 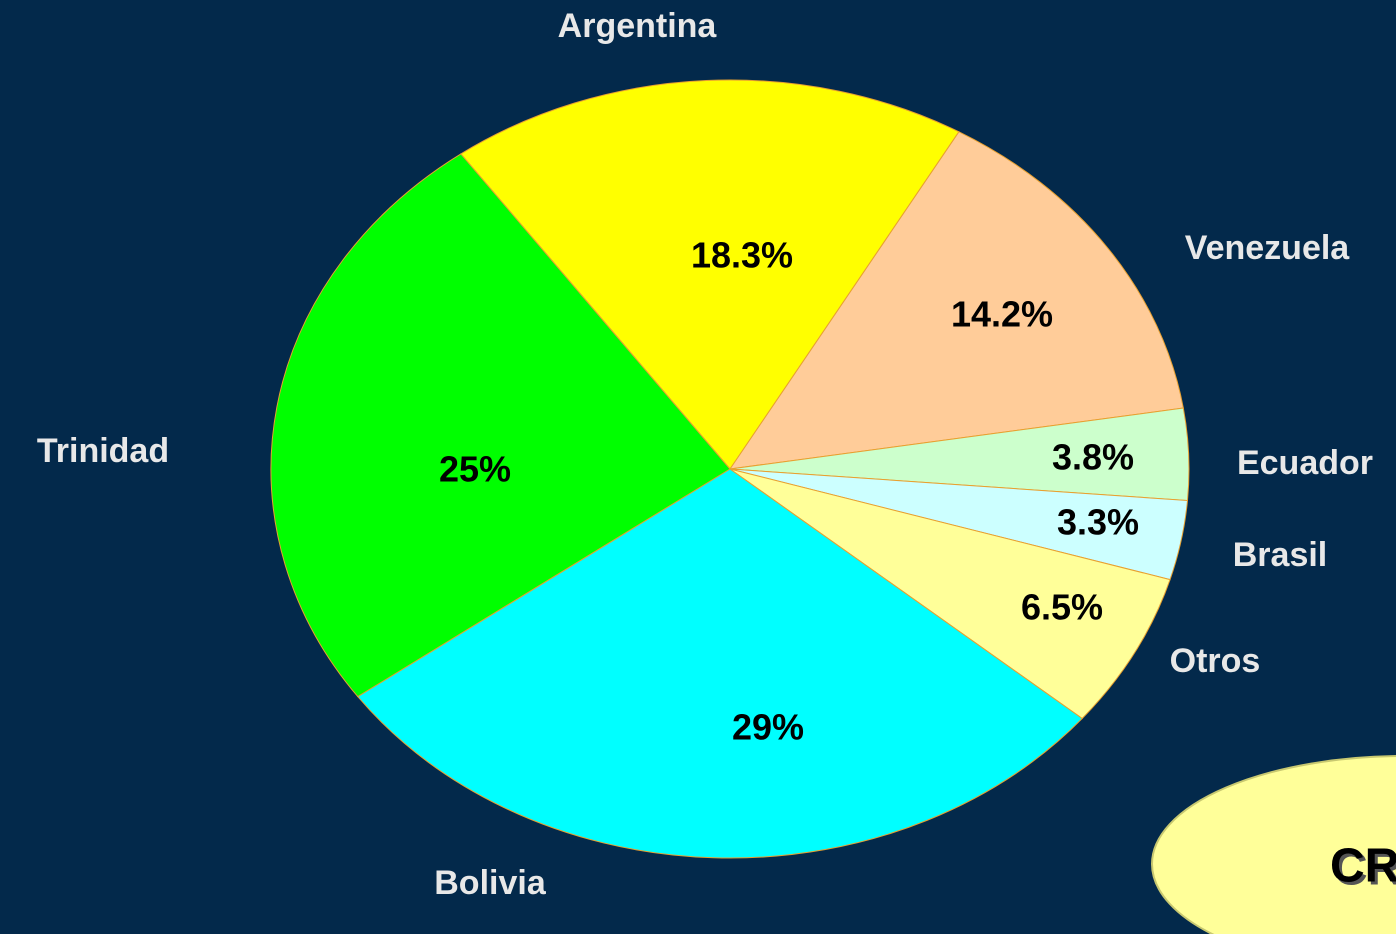 I want to click on callout-text: CR, so click(x=1363, y=866).